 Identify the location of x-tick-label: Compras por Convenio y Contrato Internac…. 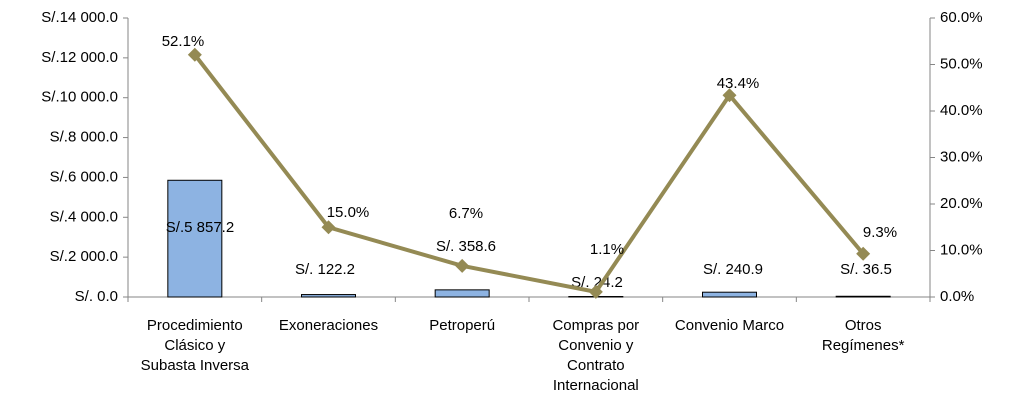
(596, 355).